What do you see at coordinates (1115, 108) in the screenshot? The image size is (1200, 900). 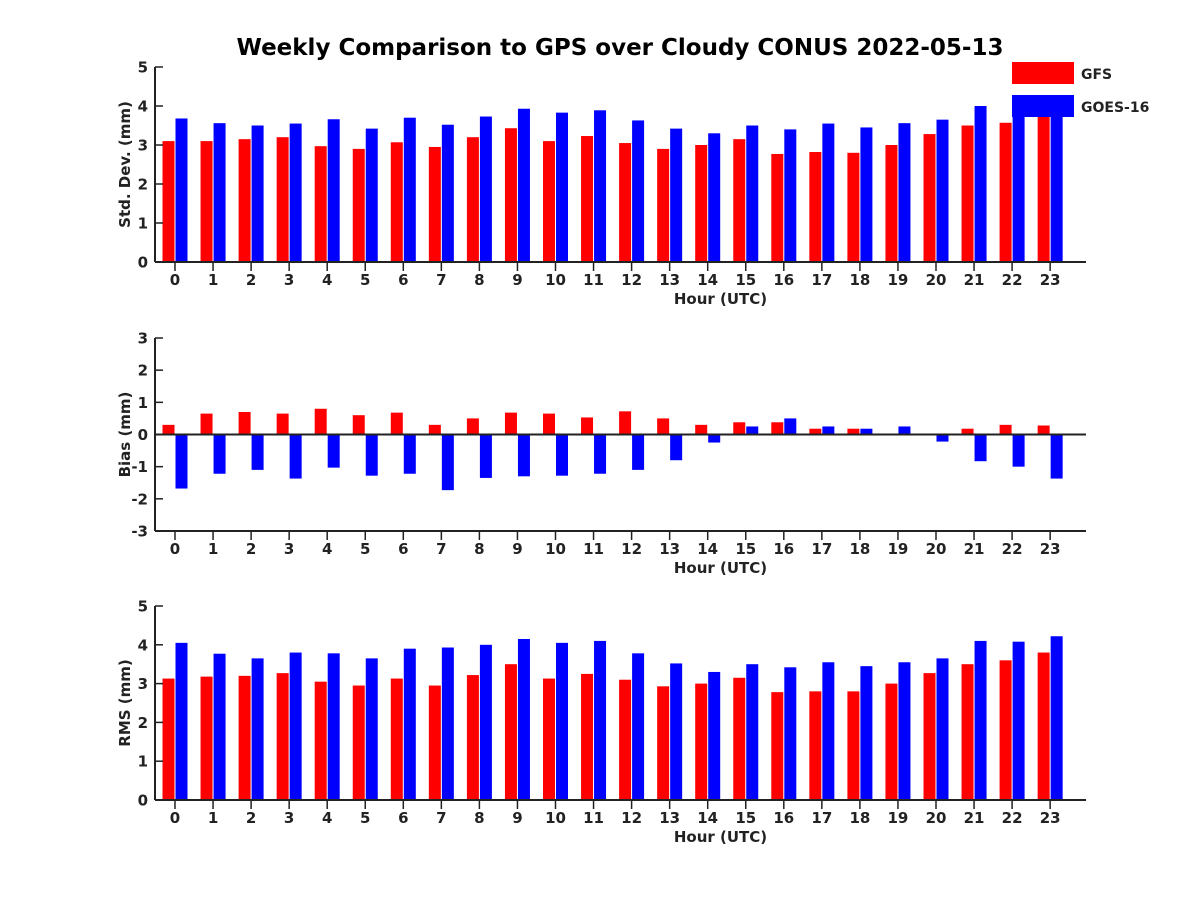 I see `legend-label-goes16: GOES-16` at bounding box center [1115, 108].